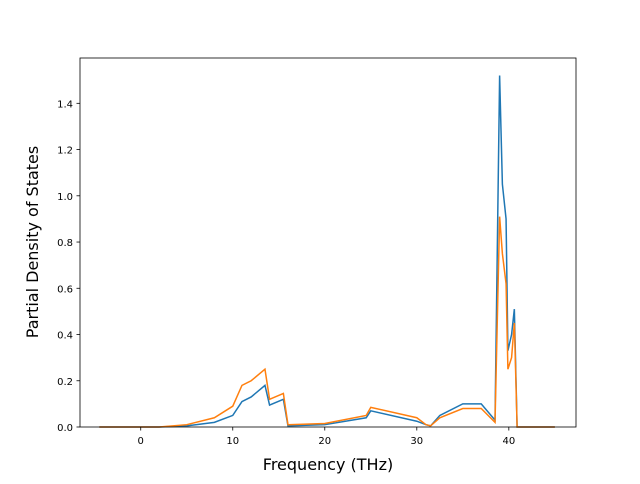 This screenshot has width=640, height=484. Describe the element at coordinates (65, 428) in the screenshot. I see `y-tick-label: 0.0` at that location.